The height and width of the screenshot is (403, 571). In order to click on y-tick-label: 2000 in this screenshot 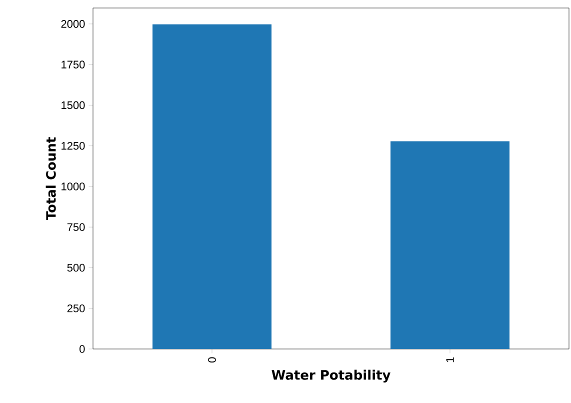, I will do `click(73, 24)`.